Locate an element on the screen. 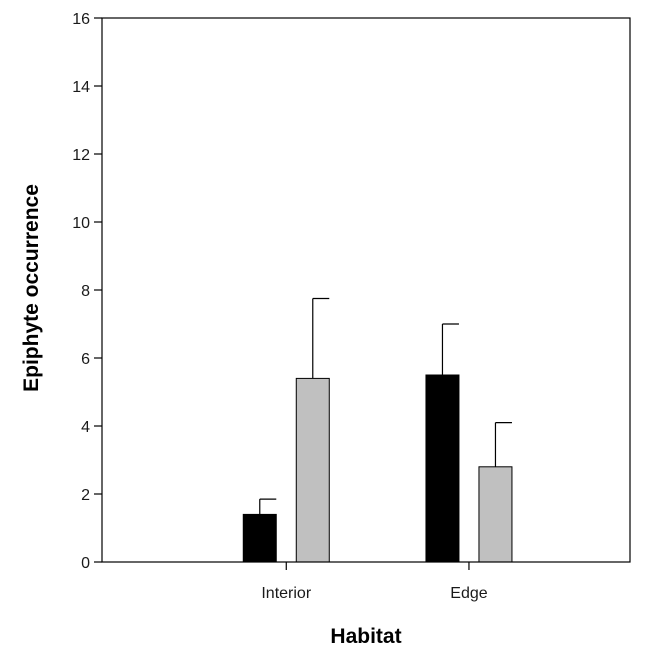  y-tick-label: 0 is located at coordinates (85, 563).